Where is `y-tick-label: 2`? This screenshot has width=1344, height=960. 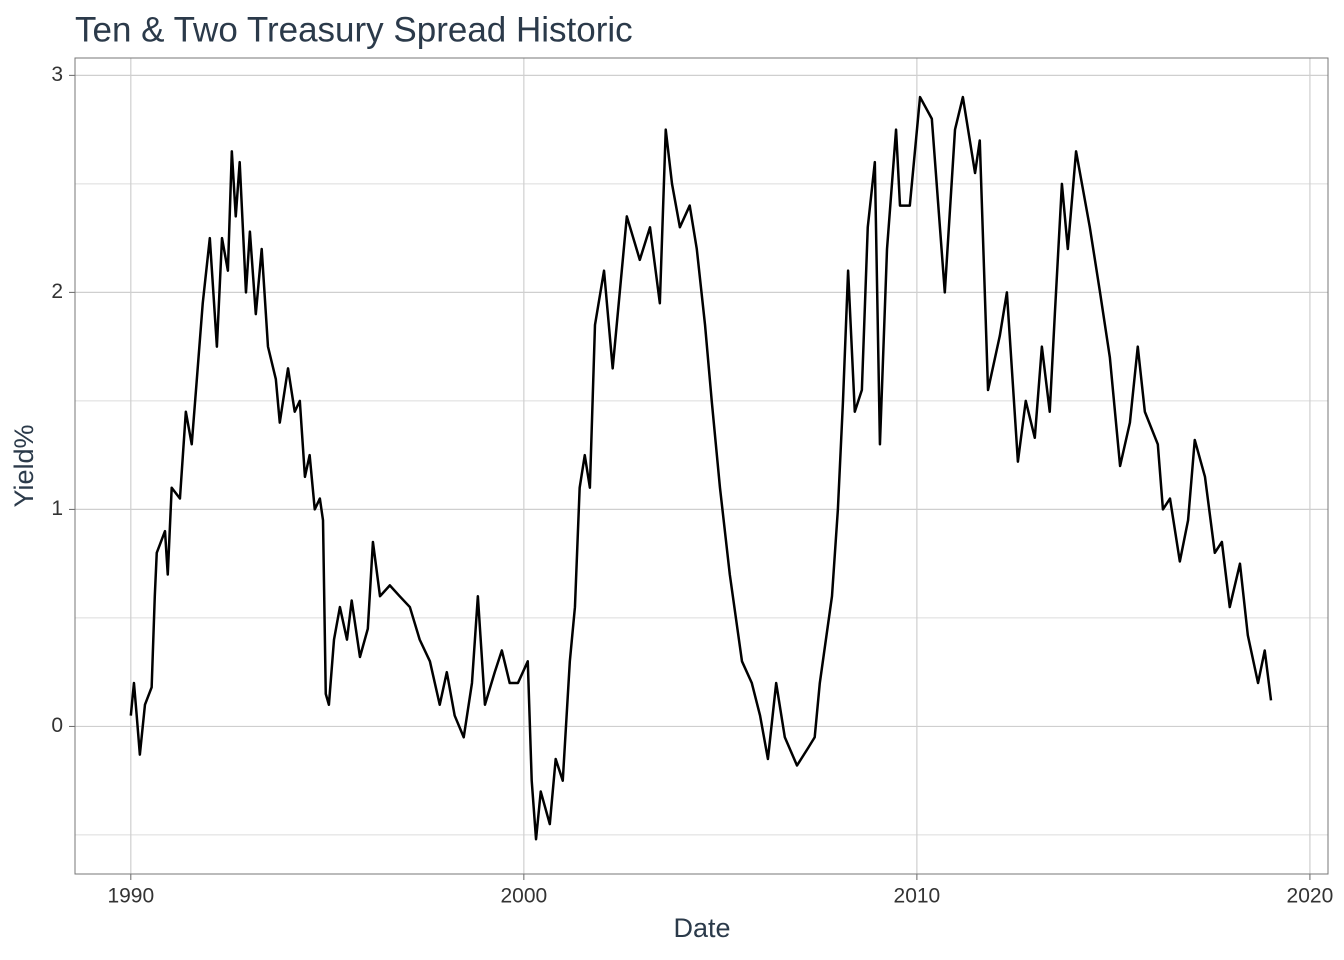 y-tick-label: 2 is located at coordinates (57, 291).